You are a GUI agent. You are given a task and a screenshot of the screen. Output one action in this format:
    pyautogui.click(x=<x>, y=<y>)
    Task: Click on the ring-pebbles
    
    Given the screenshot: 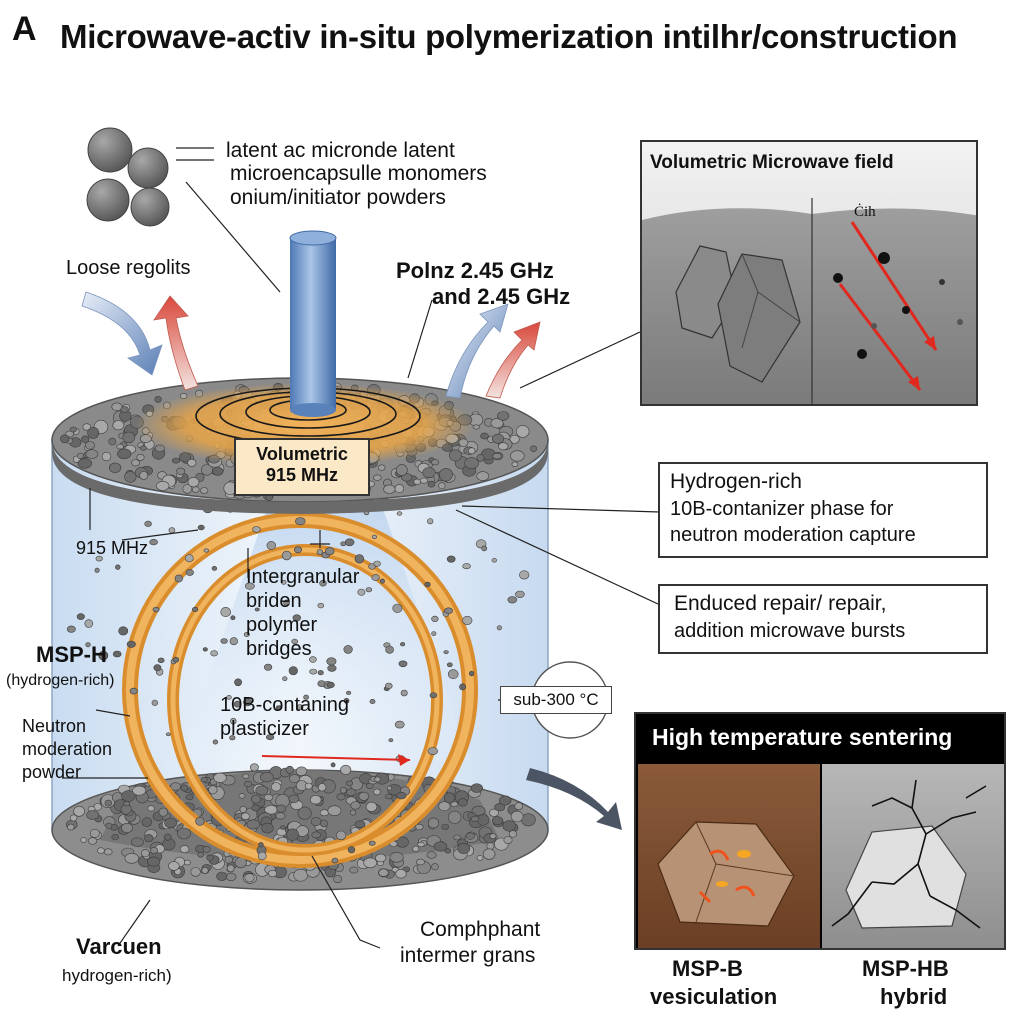 What is the action you would take?
    pyautogui.click(x=296, y=699)
    